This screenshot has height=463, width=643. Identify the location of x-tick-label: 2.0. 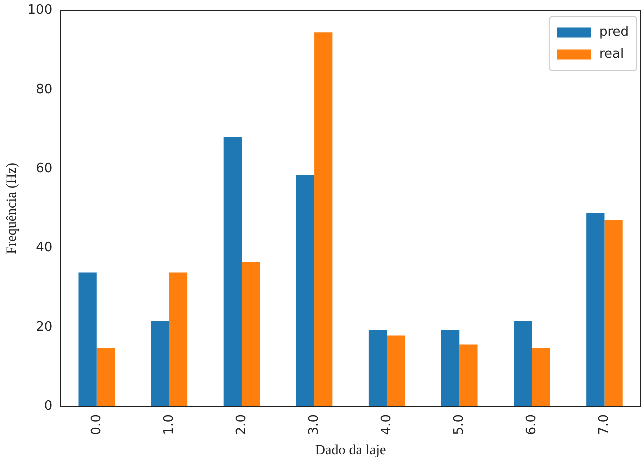
(242, 425).